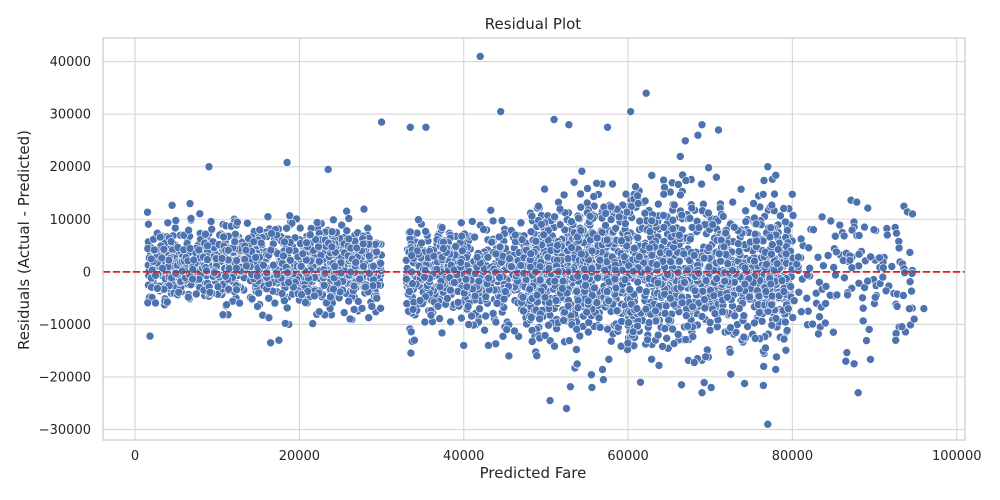 The image size is (1000, 500). I want to click on x-tick-label: 0, so click(135, 456).